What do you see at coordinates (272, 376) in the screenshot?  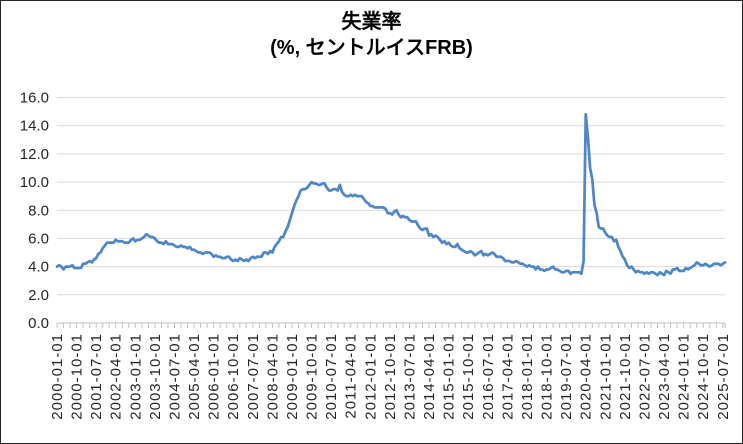 I see `x-axis-tick-label: 2008-04-01` at bounding box center [272, 376].